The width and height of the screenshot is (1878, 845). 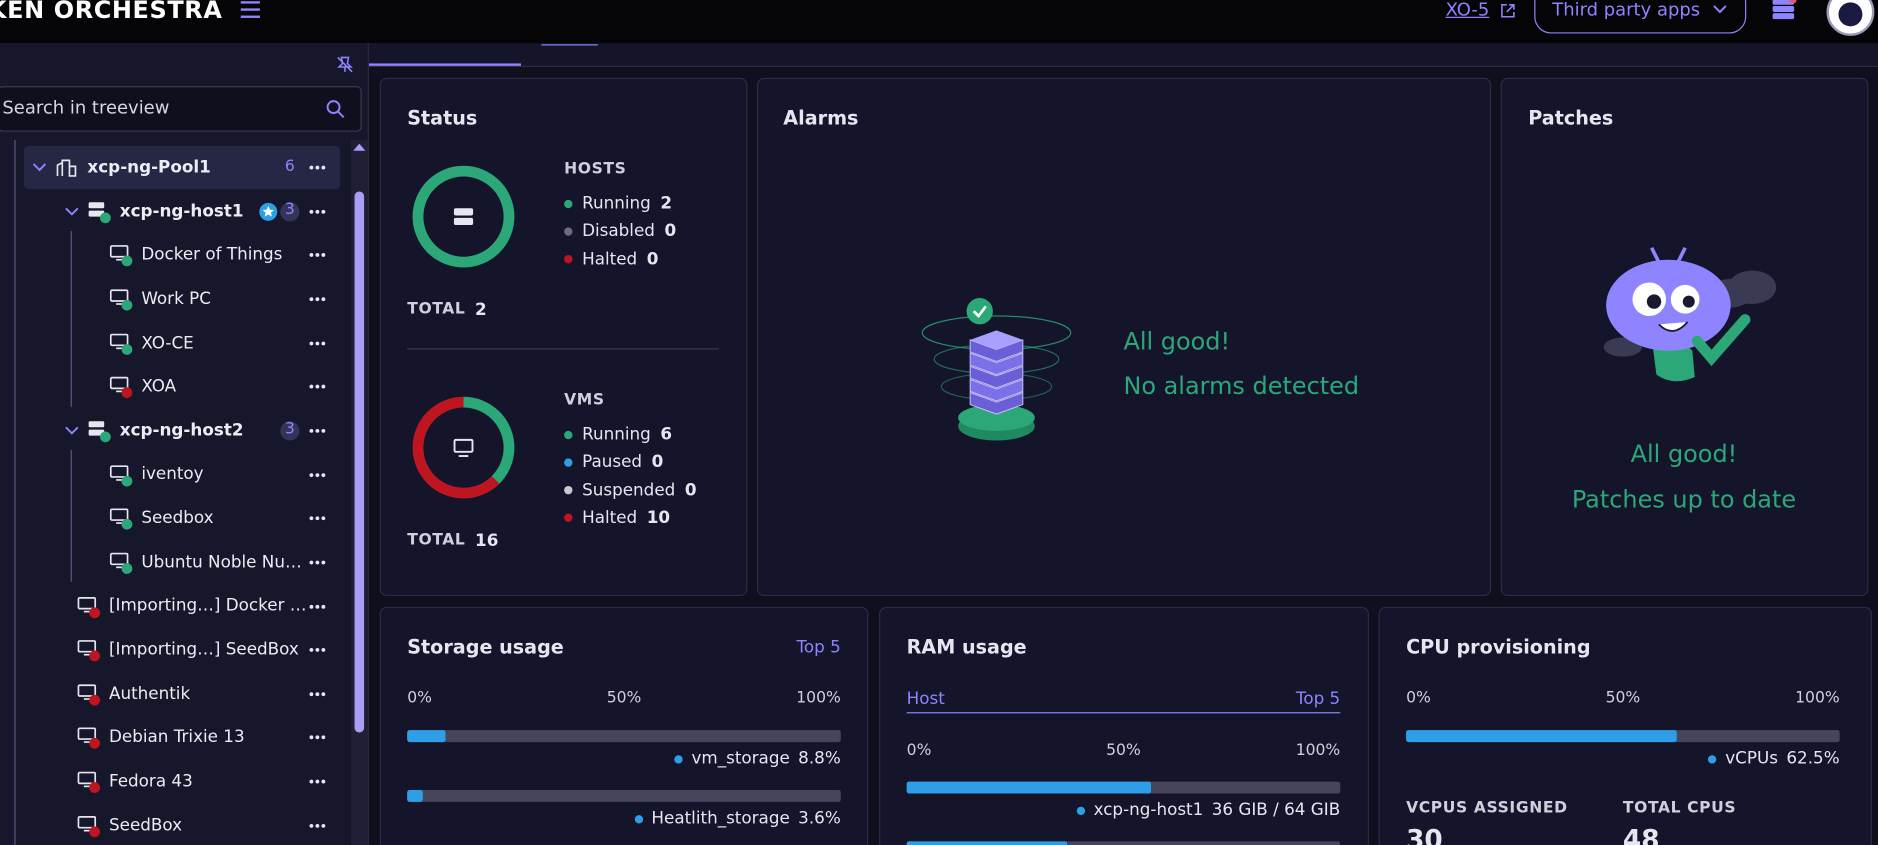 What do you see at coordinates (181, 431) in the screenshot?
I see `tree-label: xcp-ng-host2` at bounding box center [181, 431].